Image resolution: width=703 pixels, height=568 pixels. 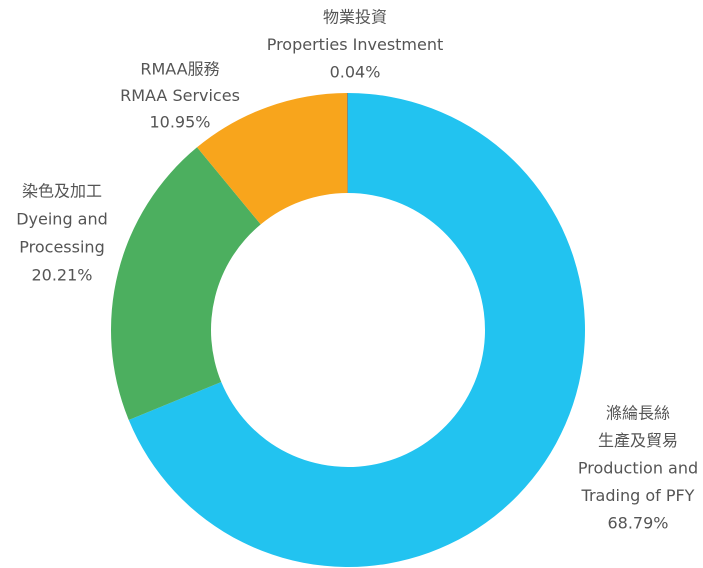 What do you see at coordinates (61, 275) in the screenshot?
I see `value-label: 20.21%` at bounding box center [61, 275].